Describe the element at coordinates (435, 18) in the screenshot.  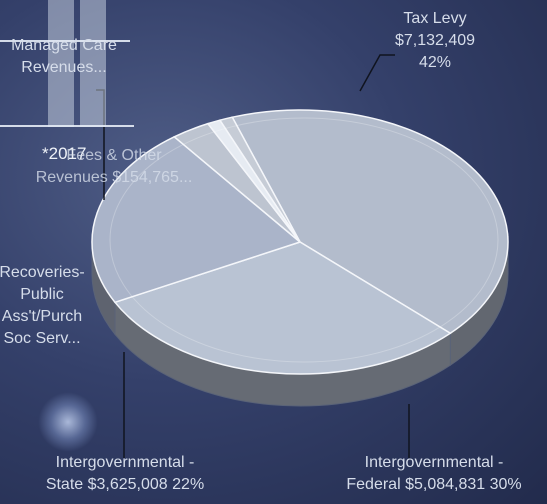
I see `label-line: Tax Levy` at that location.